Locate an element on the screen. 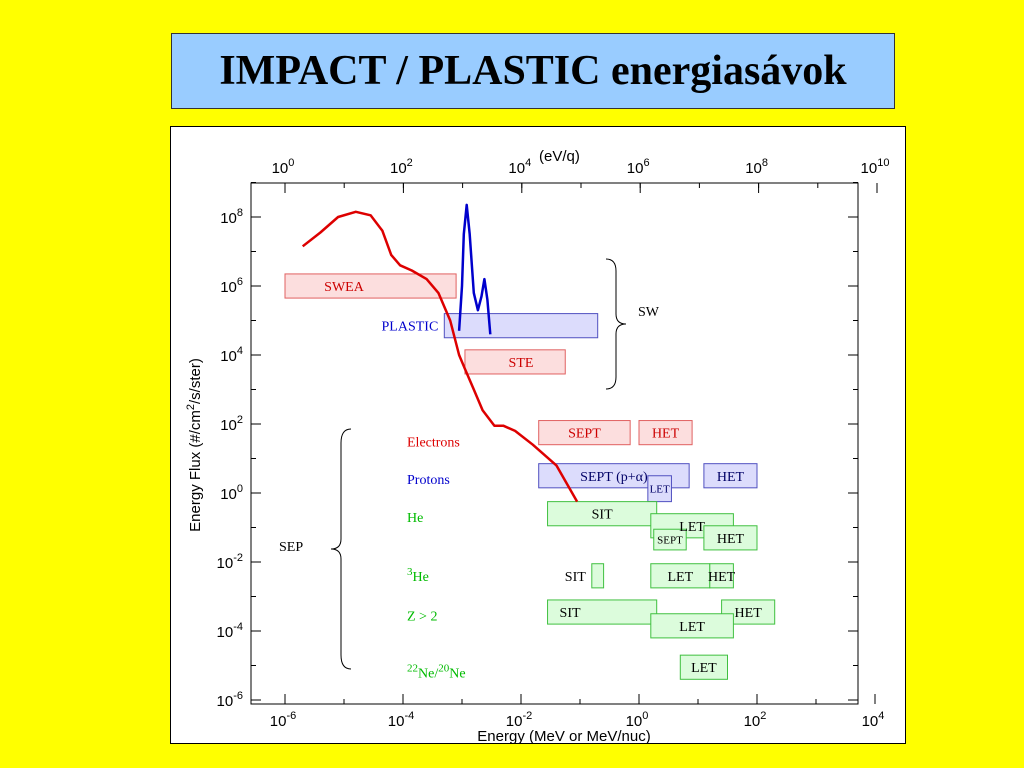 The width and height of the screenshot is (1024, 768). sw-band-swea is located at coordinates (370, 286).